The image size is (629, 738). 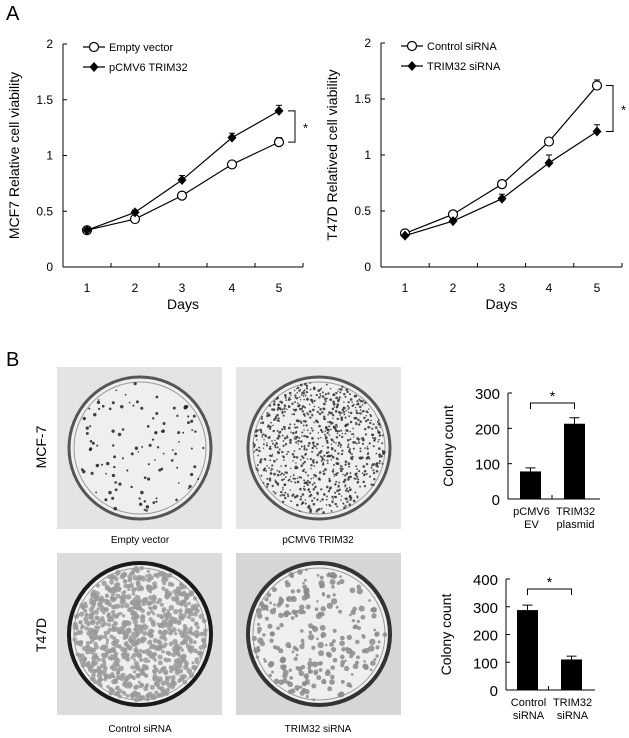 What do you see at coordinates (502, 288) in the screenshot?
I see `x-tick-label: 3` at bounding box center [502, 288].